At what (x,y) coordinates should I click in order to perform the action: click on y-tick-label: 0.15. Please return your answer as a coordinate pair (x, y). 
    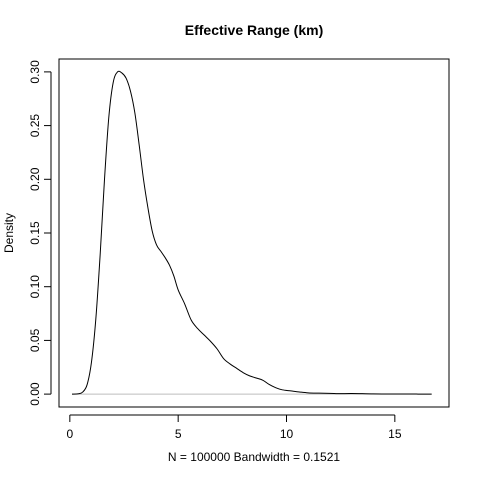
    Looking at the image, I should click on (35, 233).